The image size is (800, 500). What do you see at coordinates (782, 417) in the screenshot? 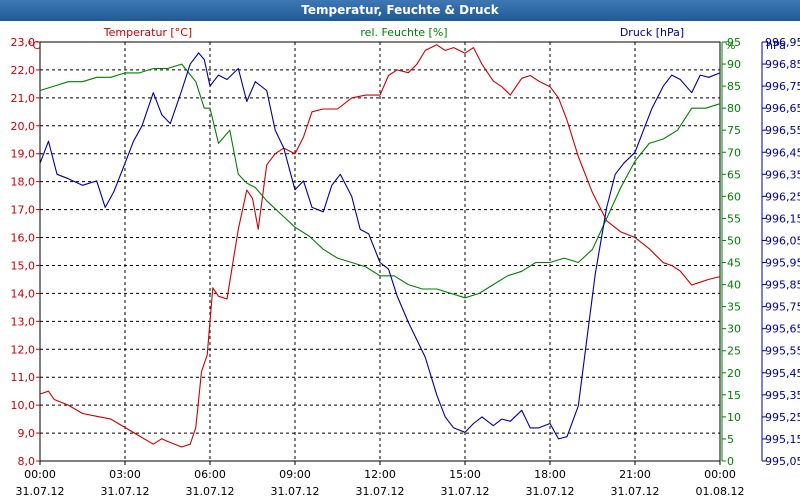
I see `pressure-tick-label: 995,25` at bounding box center [782, 417].